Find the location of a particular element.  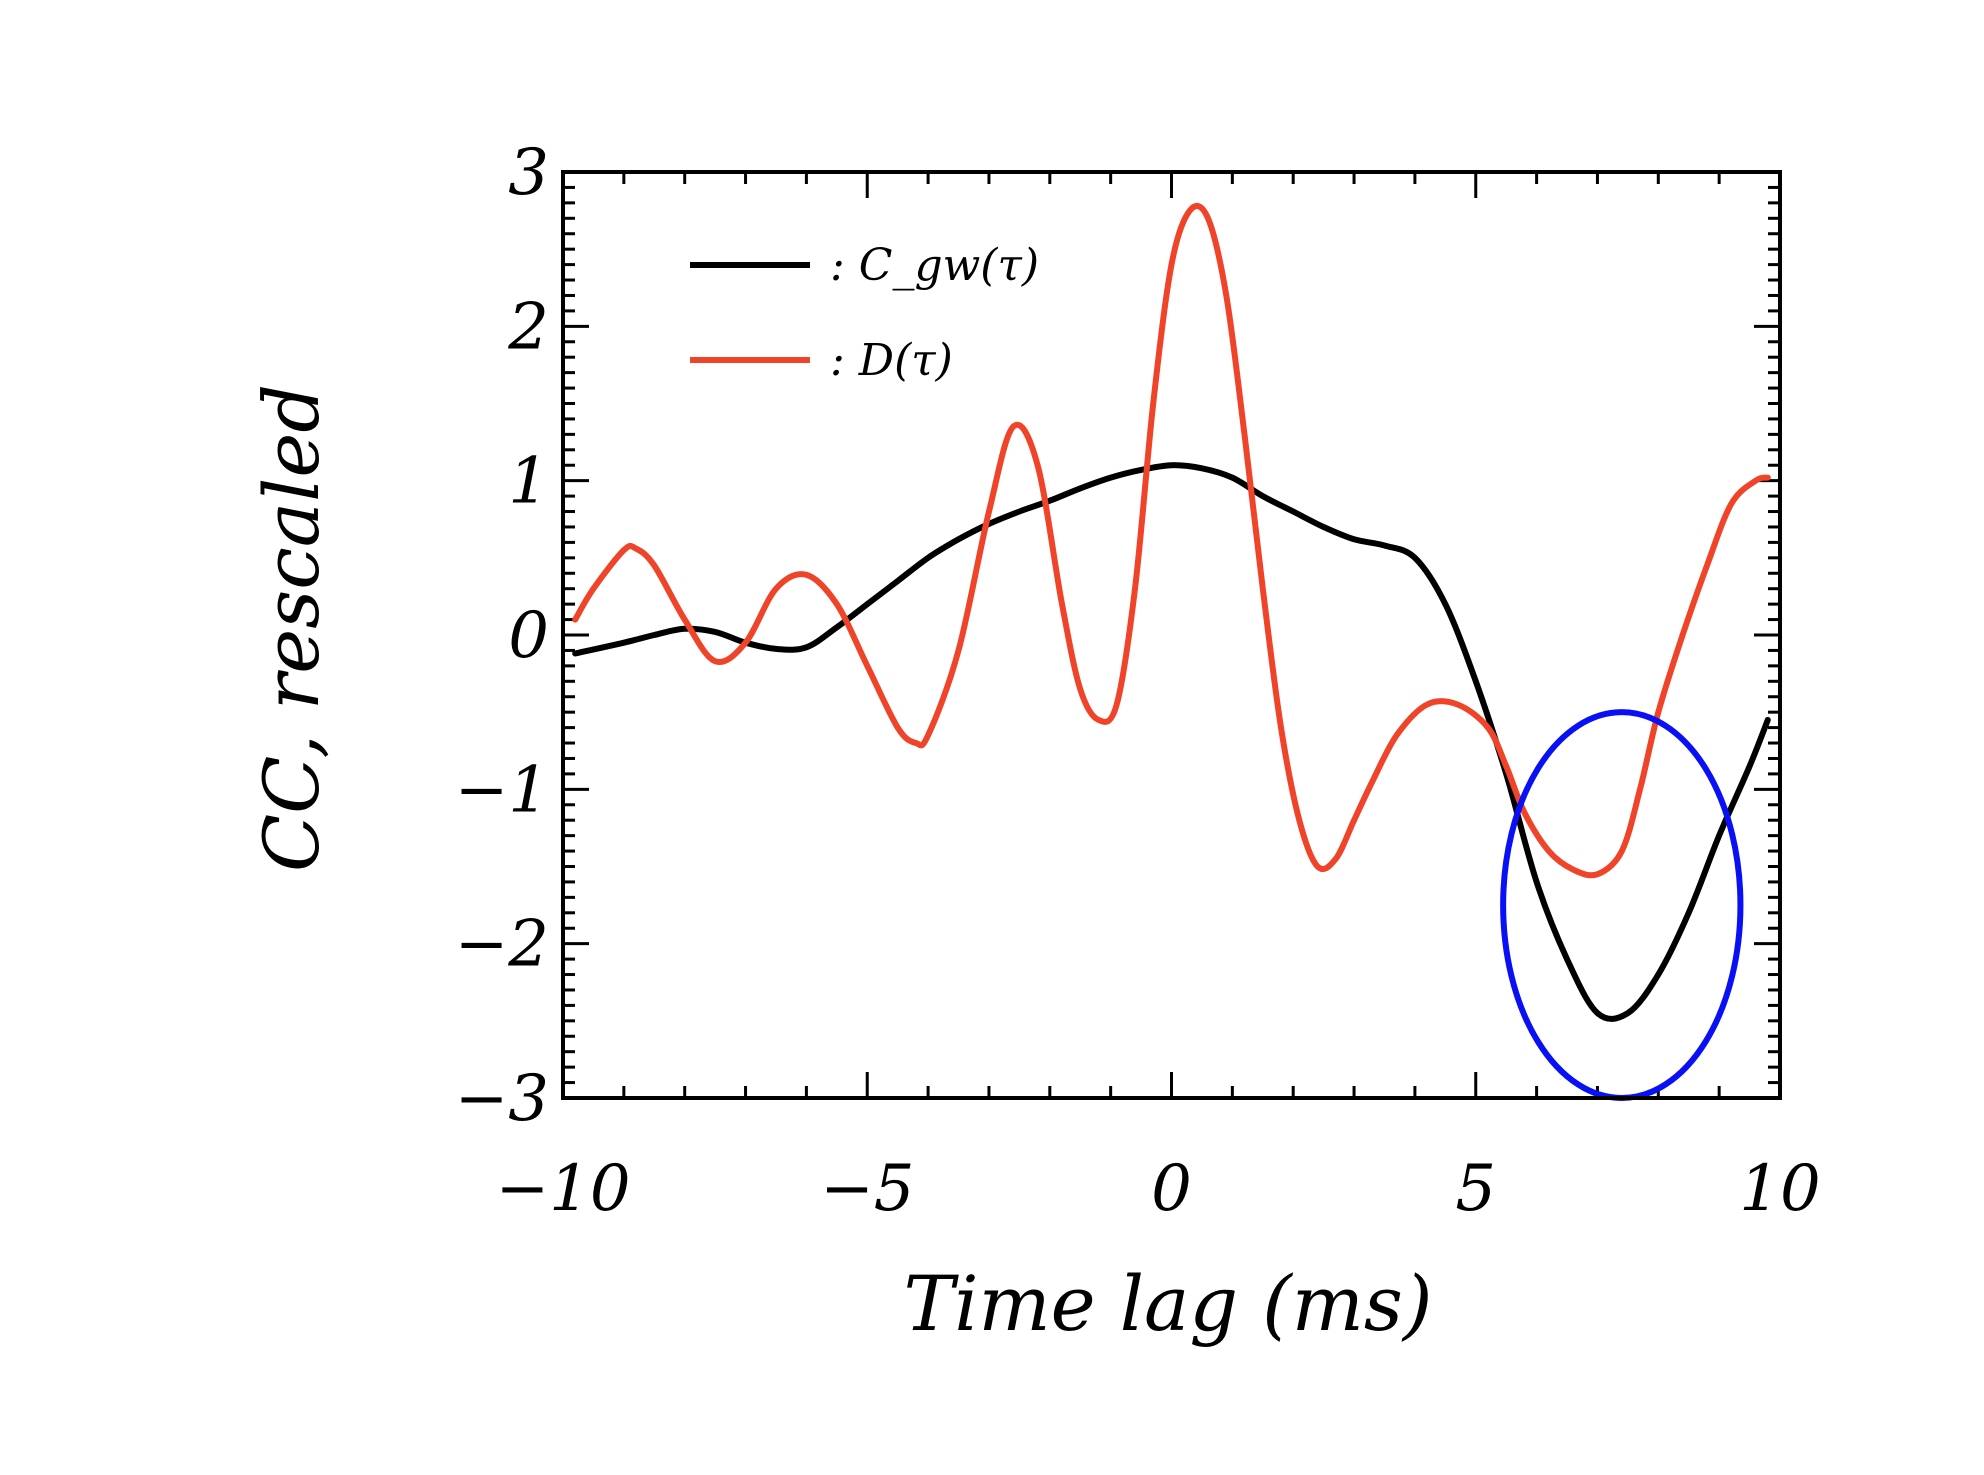

y-axis-label: CC, rescaled is located at coordinates (291, 628).